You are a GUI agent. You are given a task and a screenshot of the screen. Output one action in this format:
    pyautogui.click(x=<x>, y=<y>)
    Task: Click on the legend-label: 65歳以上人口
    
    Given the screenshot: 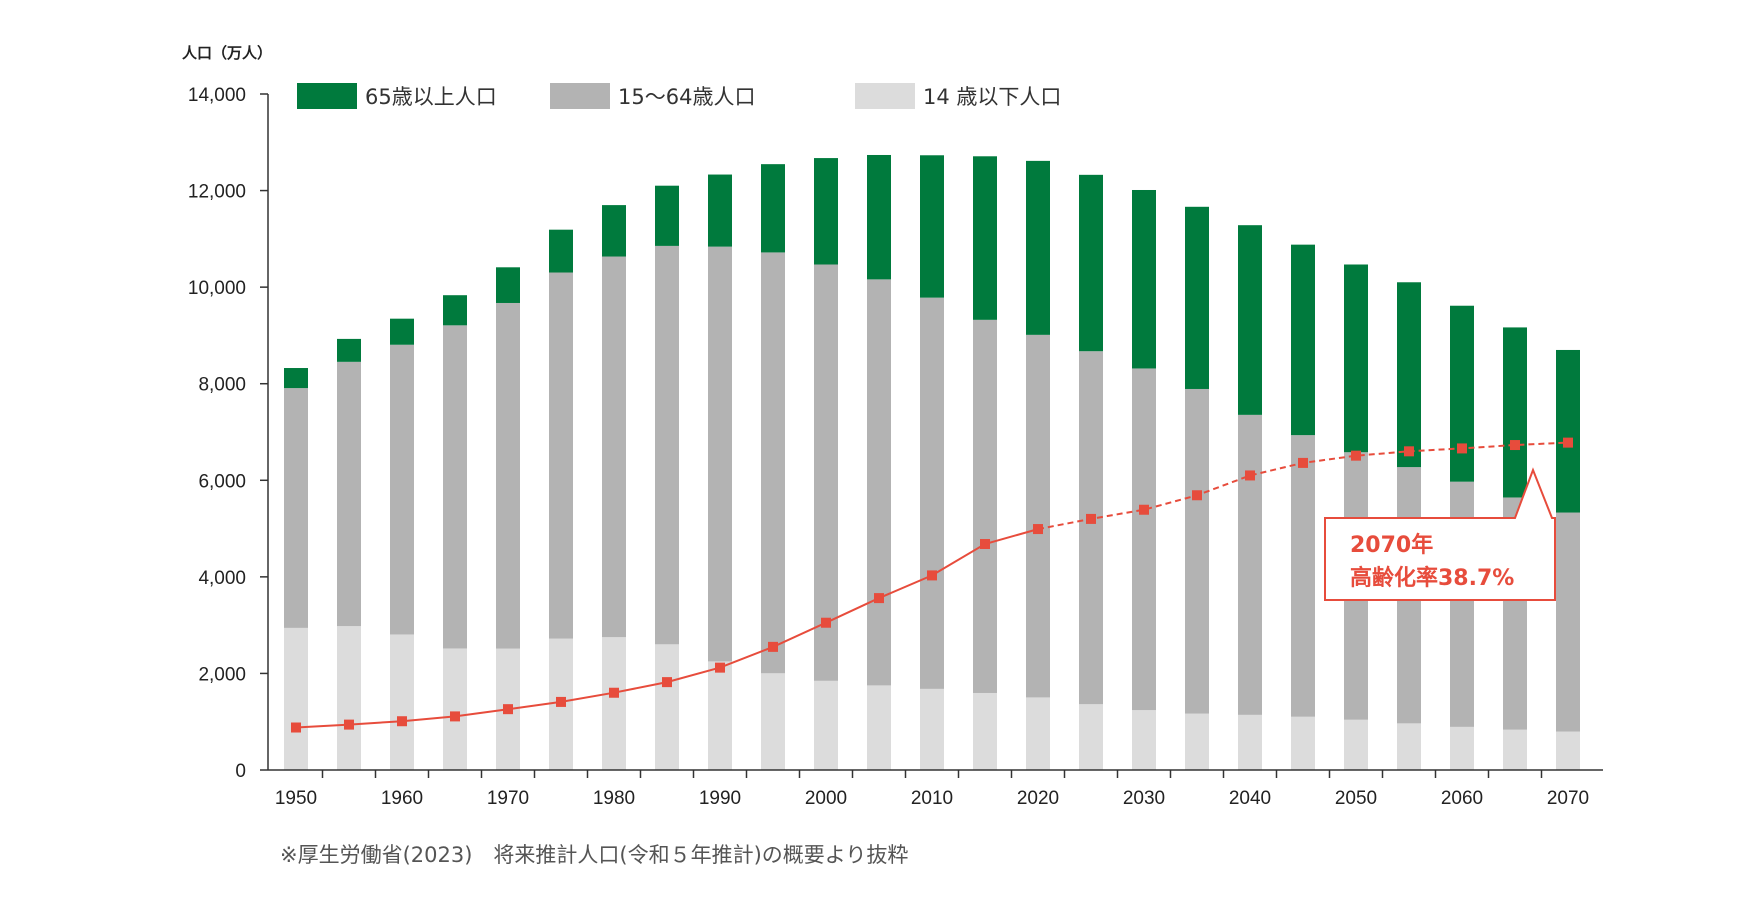 What is the action you would take?
    pyautogui.click(x=431, y=97)
    